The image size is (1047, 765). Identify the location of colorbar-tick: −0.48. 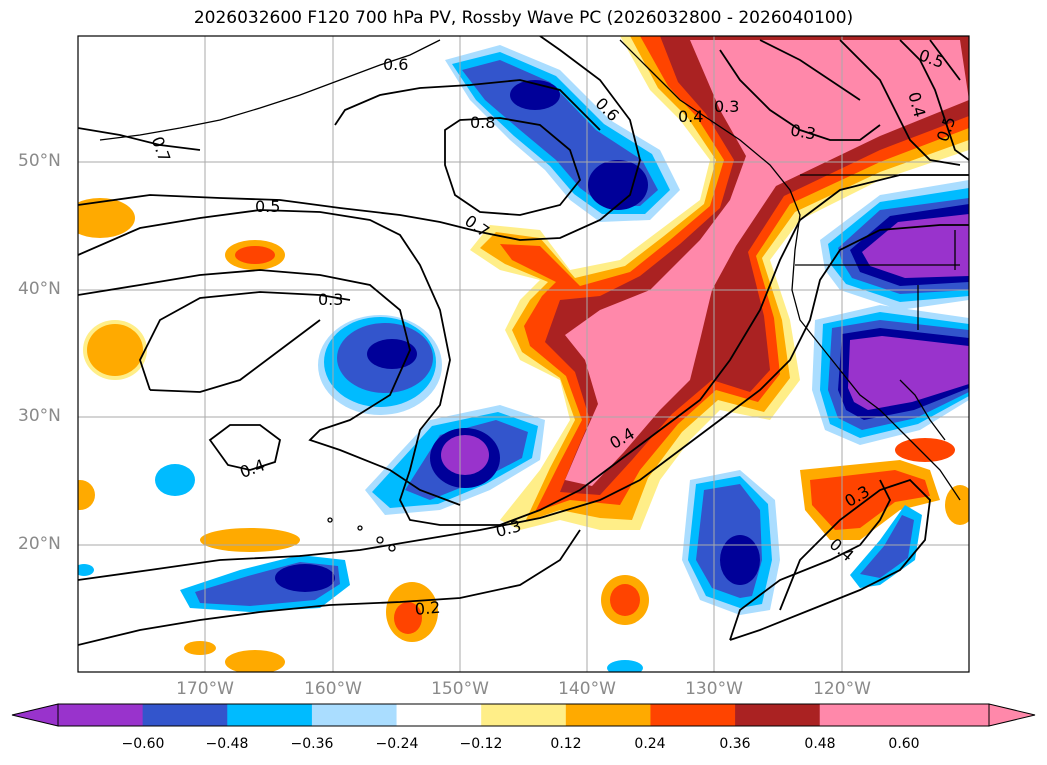
(227, 744).